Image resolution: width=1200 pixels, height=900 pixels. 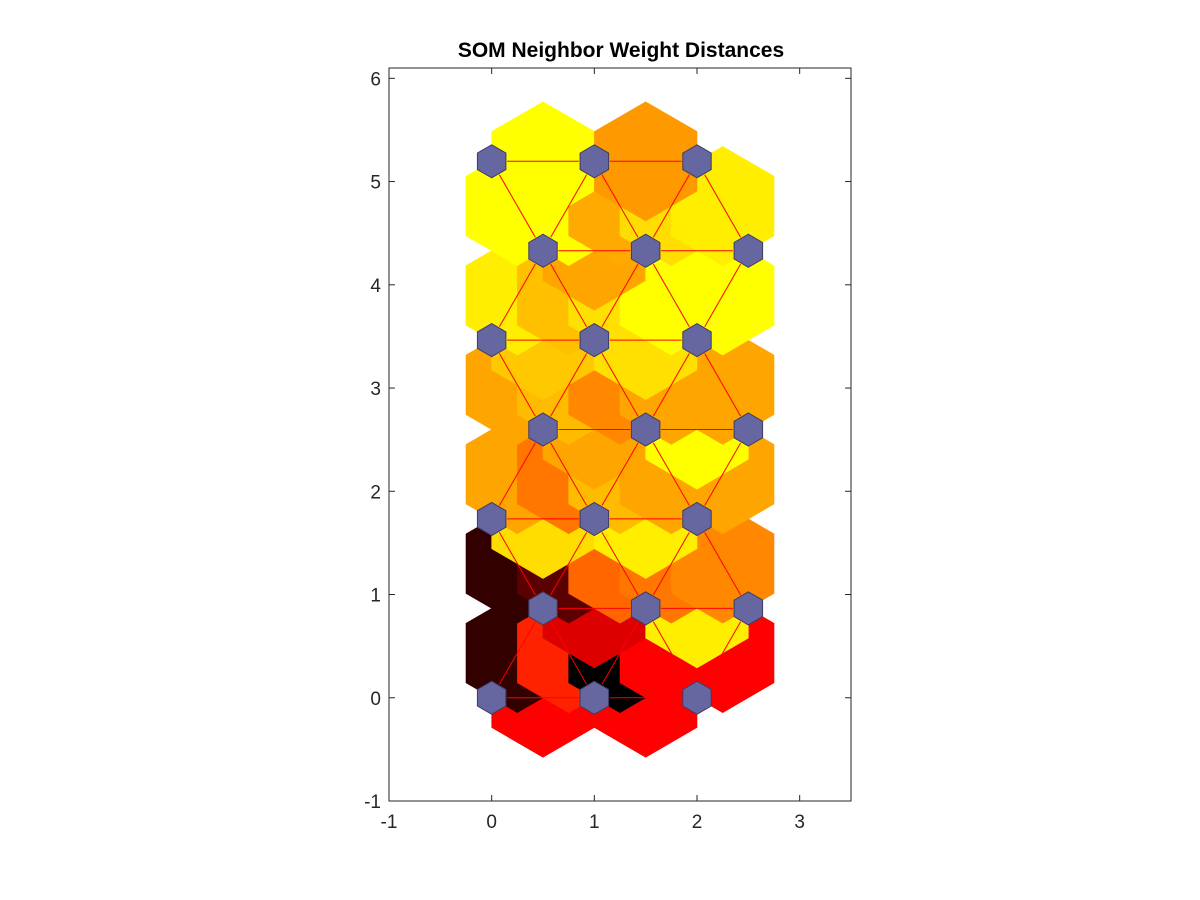 I want to click on x-tick-label: 2, so click(x=697, y=822).